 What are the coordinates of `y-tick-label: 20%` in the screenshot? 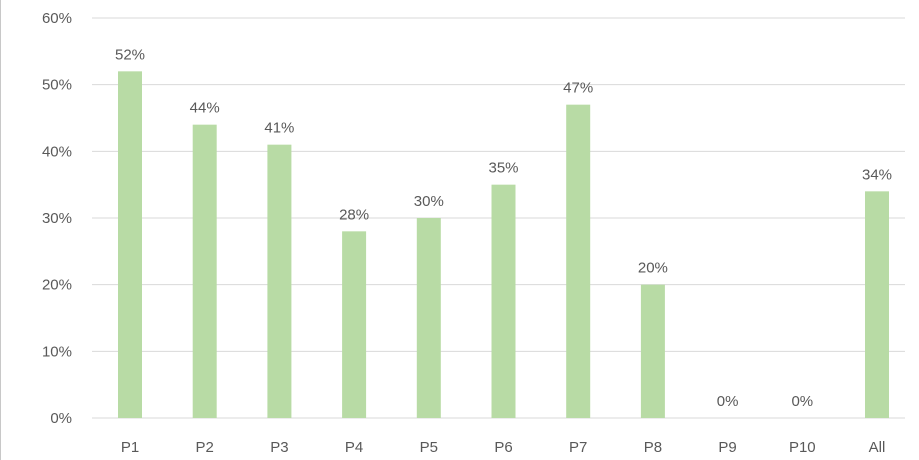 It's located at (57, 285).